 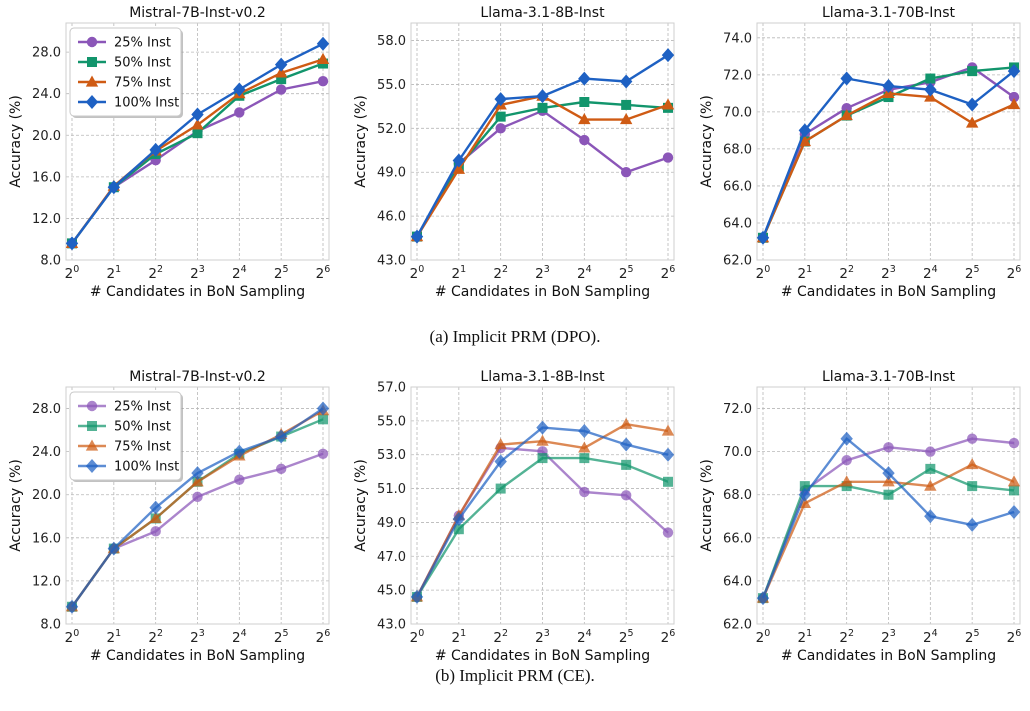 I want to click on y-tick-label: 28.0, so click(x=46, y=409).